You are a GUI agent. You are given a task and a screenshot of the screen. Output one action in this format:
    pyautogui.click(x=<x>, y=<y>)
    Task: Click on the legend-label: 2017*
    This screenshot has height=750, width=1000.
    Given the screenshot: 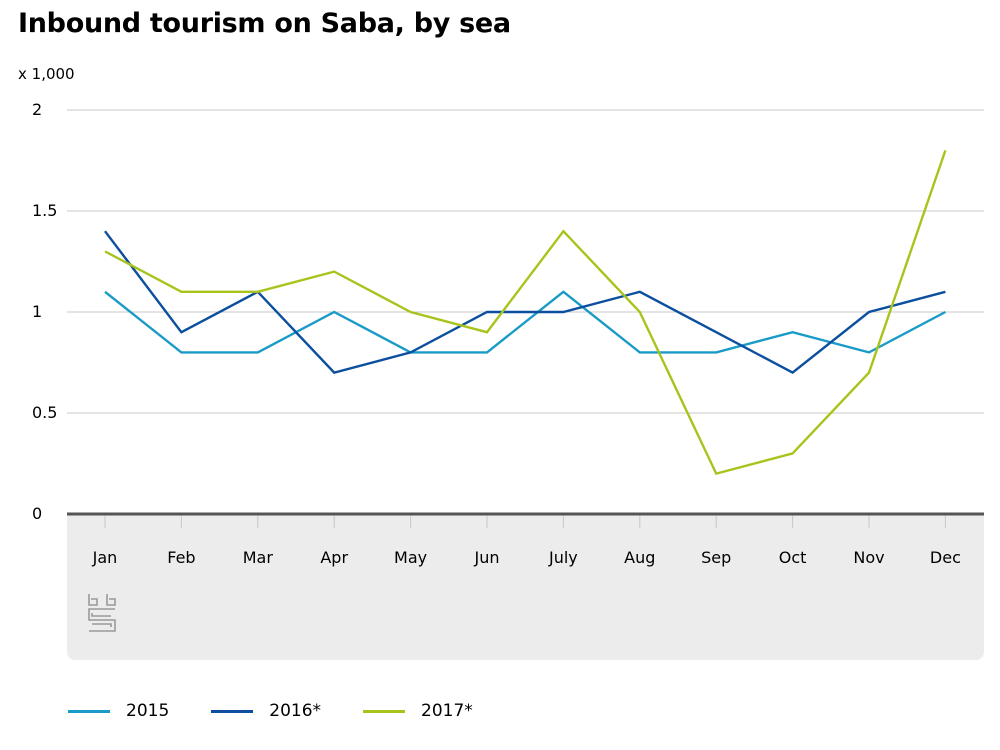 What is the action you would take?
    pyautogui.click(x=447, y=711)
    